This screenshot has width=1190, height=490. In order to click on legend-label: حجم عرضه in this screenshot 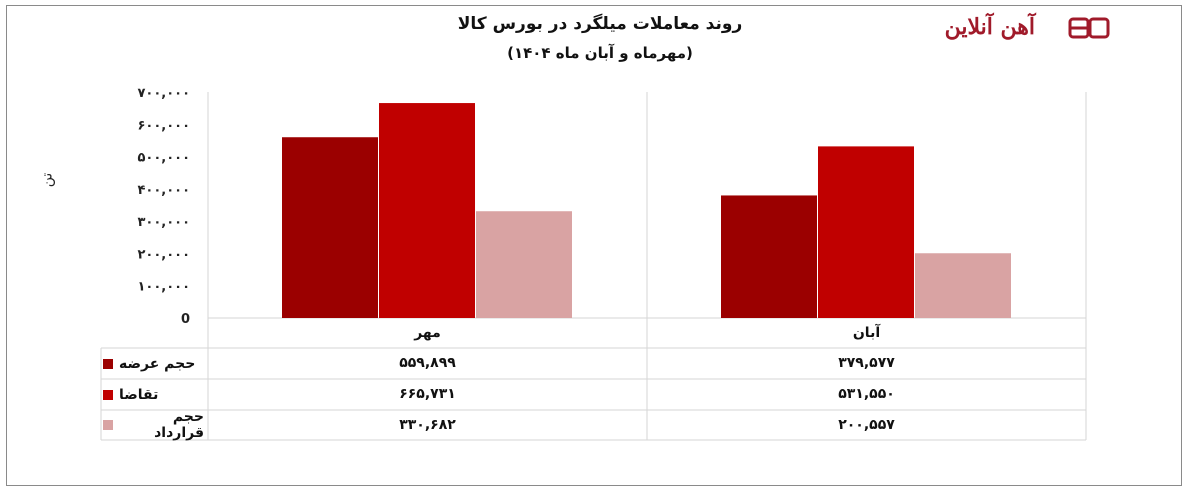, I will do `click(157, 363)`.